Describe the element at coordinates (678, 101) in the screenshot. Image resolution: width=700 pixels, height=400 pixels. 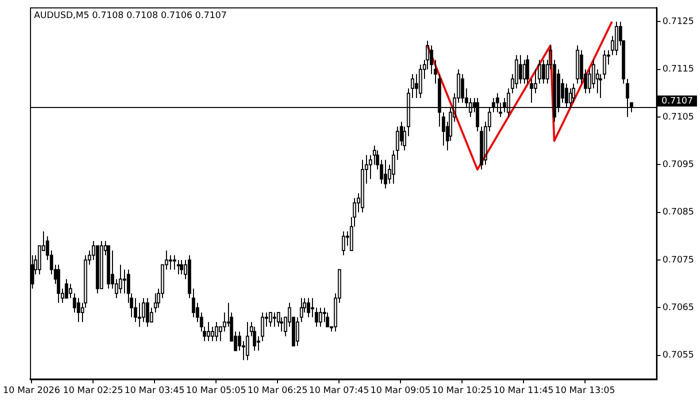
I see `ref-line-label: 0.7107` at that location.